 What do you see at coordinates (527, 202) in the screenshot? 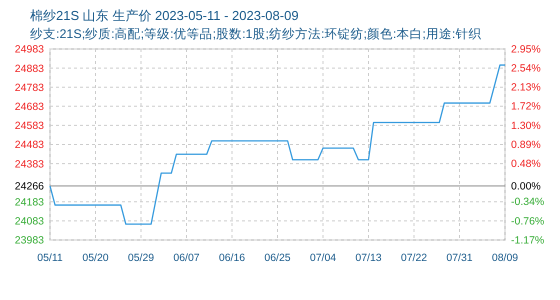
I see `y2-tick-label: -0.34%` at bounding box center [527, 202].